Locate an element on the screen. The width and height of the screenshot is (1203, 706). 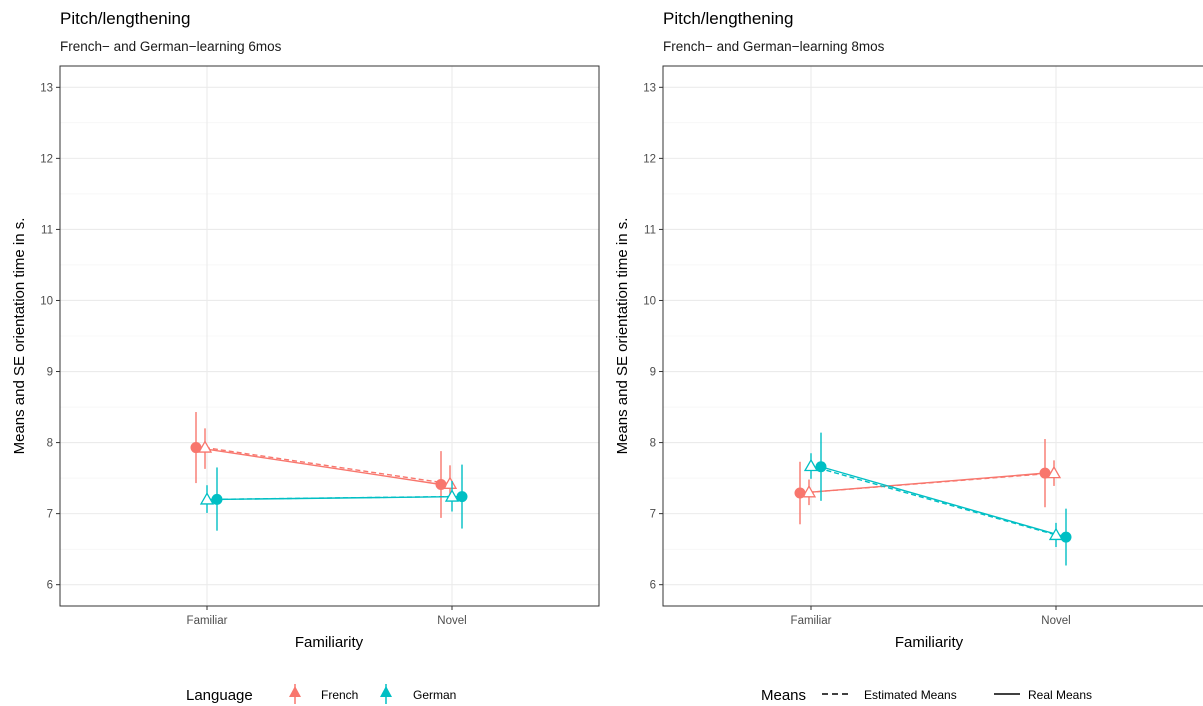
legend-label-real: Real Means is located at coordinates (1060, 695).